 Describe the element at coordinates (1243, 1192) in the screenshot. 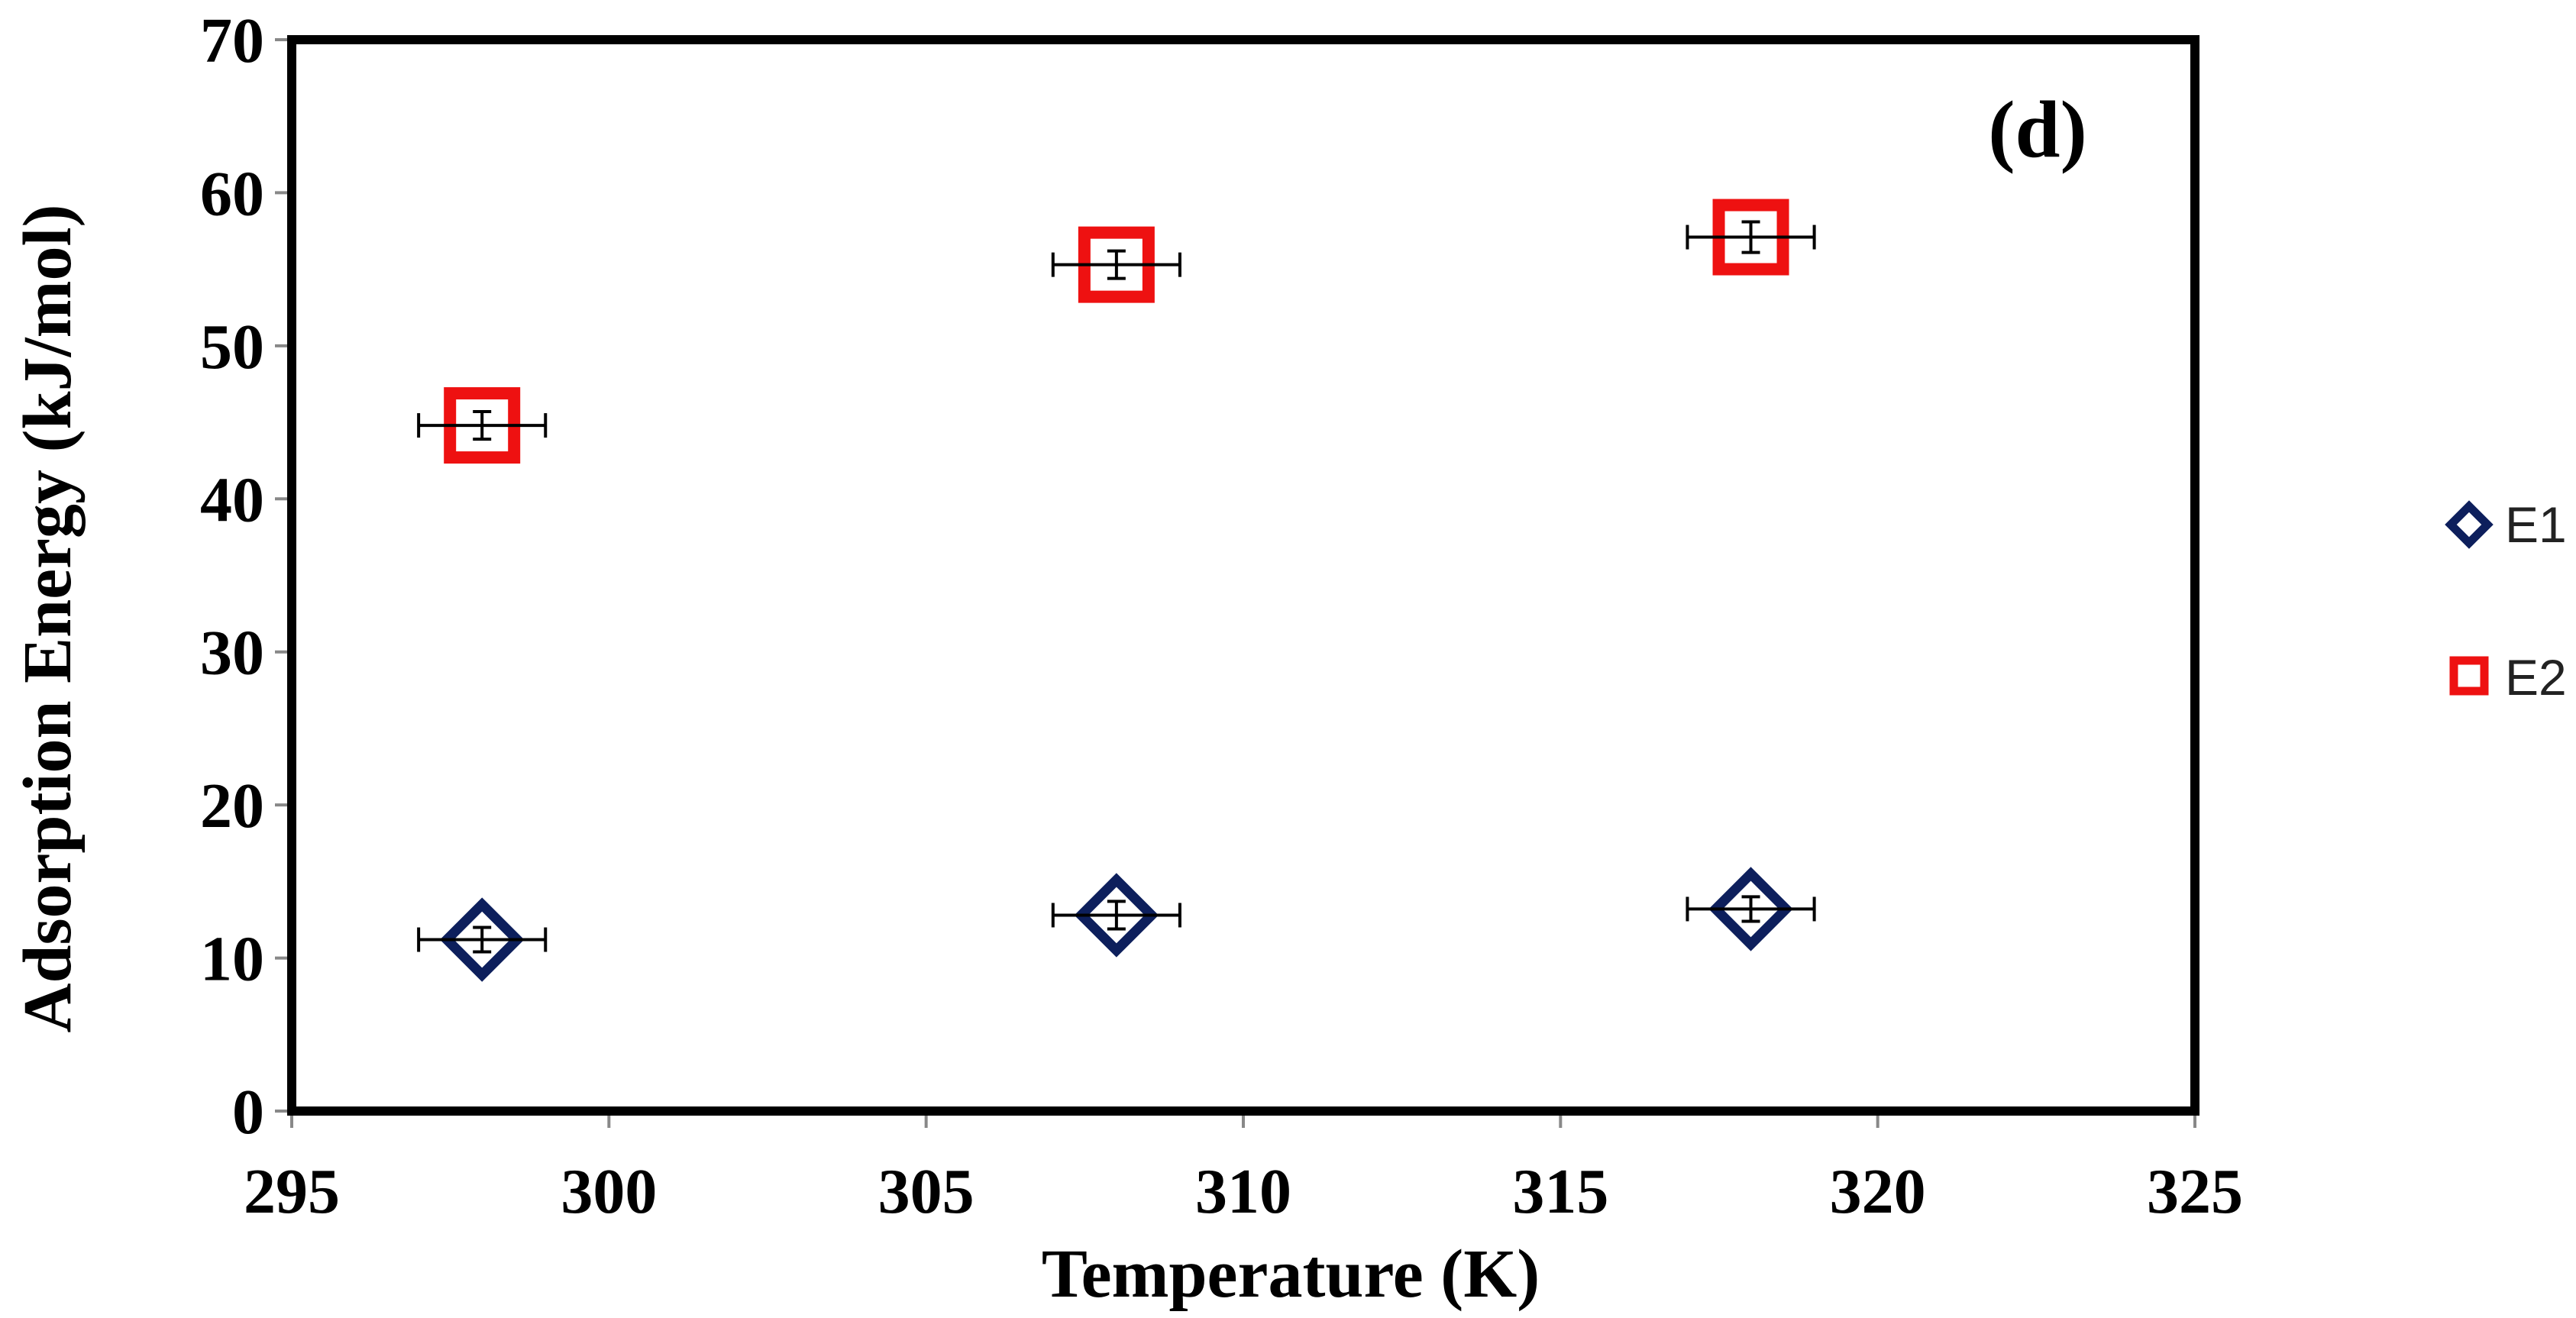

I see `x-tick-label: 310` at that location.